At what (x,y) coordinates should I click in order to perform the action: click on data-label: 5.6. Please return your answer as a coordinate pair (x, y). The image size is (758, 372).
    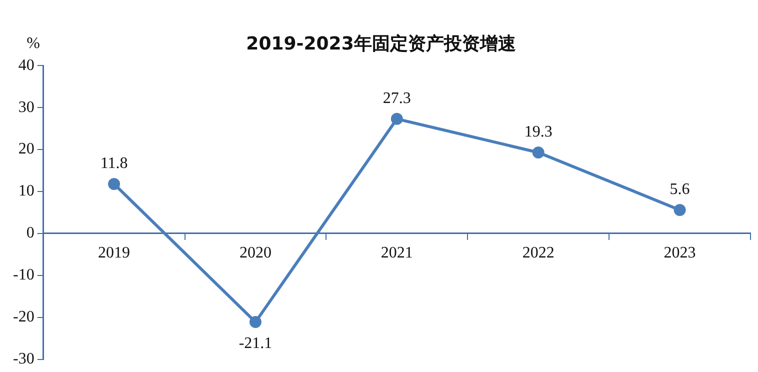
    Looking at the image, I should click on (680, 189).